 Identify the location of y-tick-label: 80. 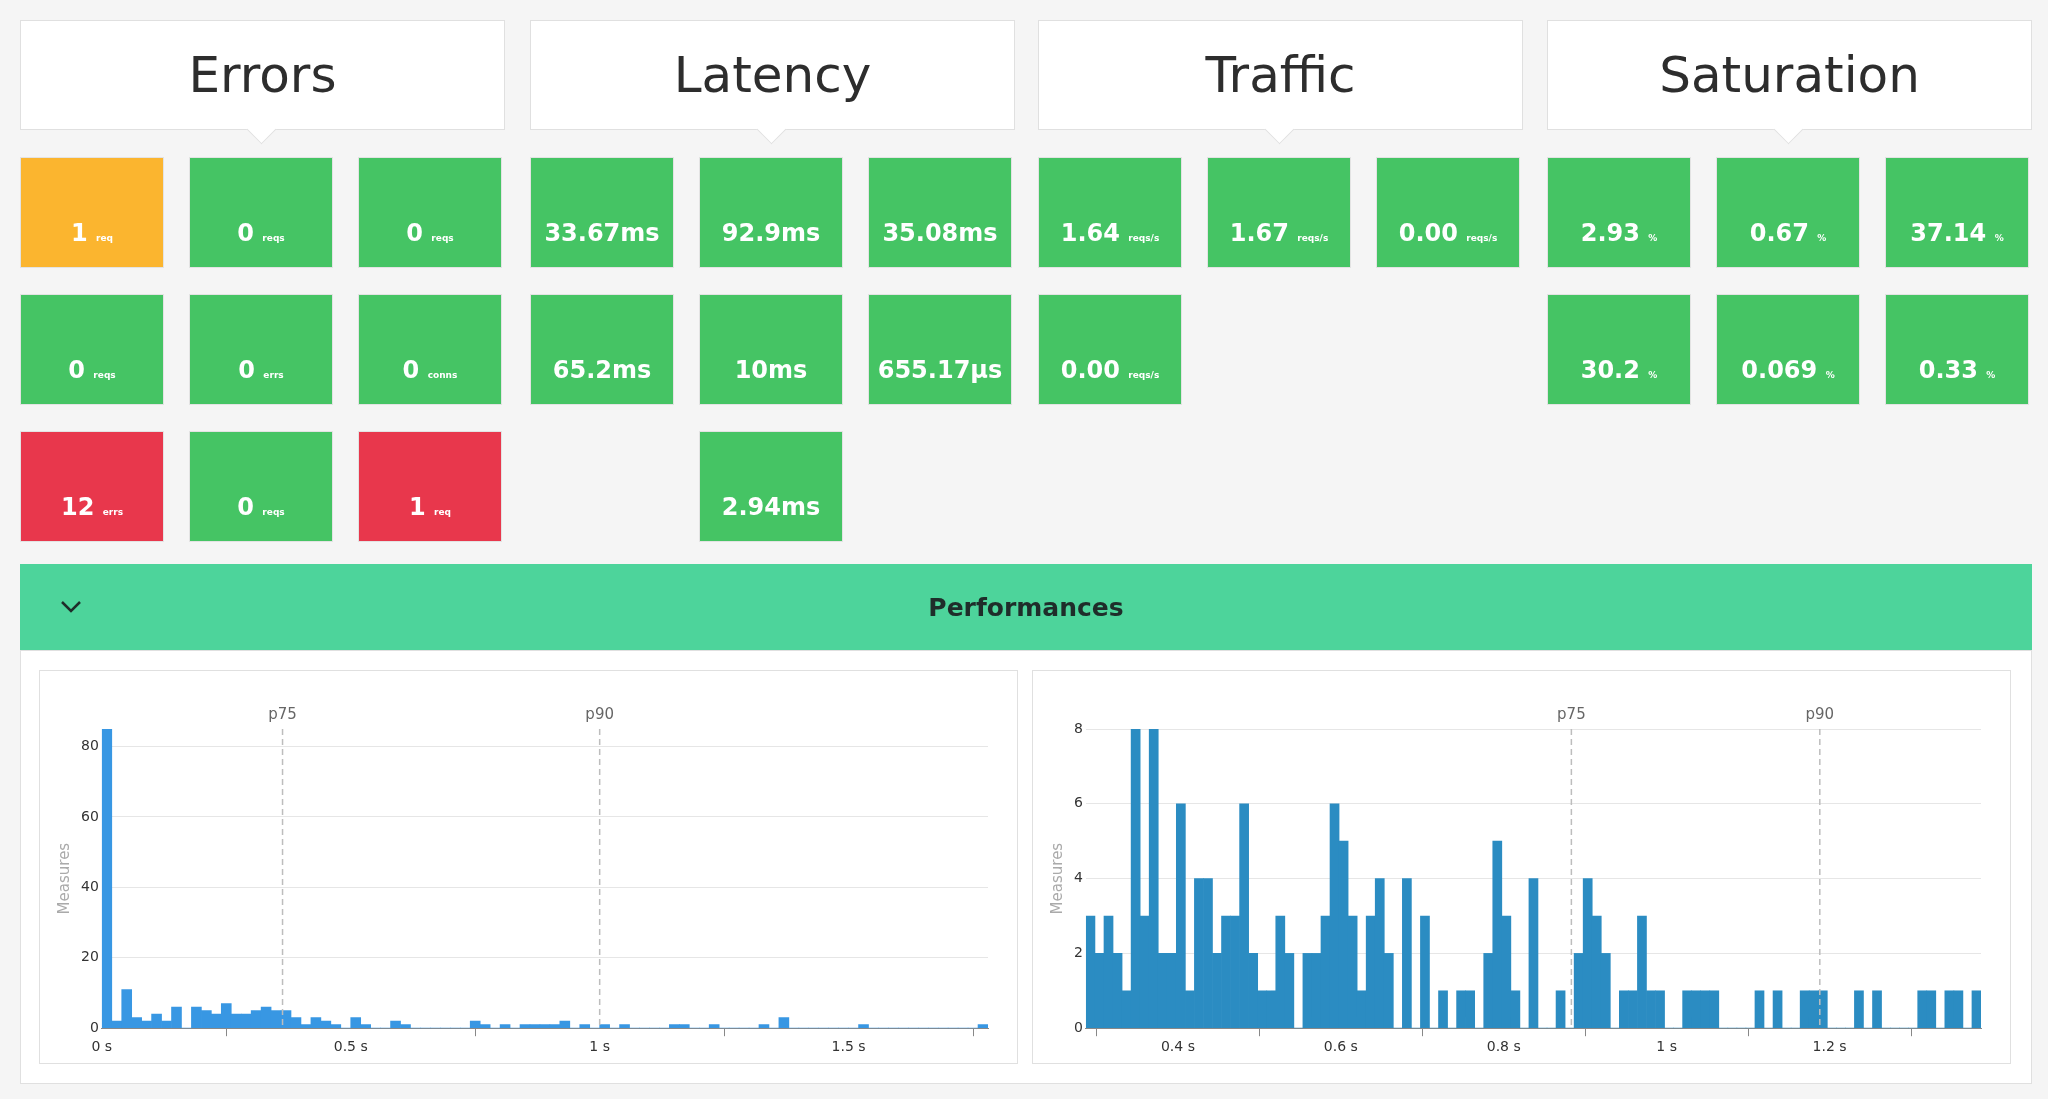
(89, 745).